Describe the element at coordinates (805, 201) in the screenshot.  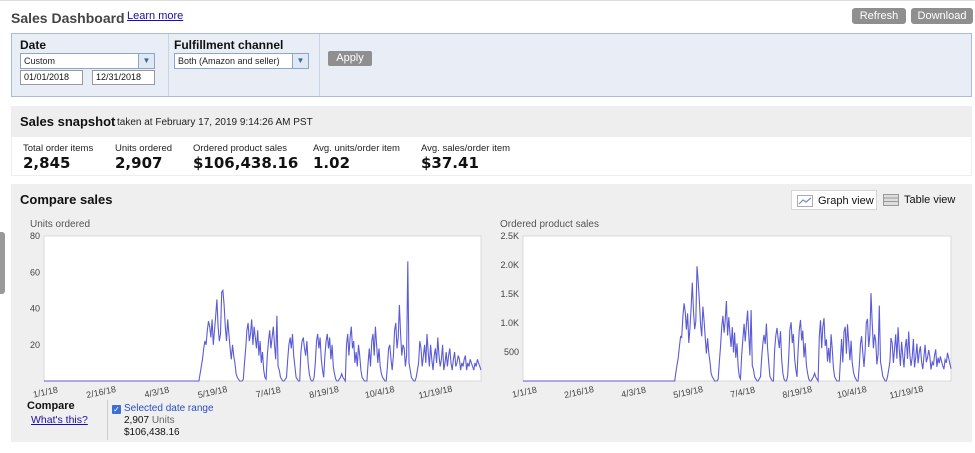
I see `line-chart-icon` at that location.